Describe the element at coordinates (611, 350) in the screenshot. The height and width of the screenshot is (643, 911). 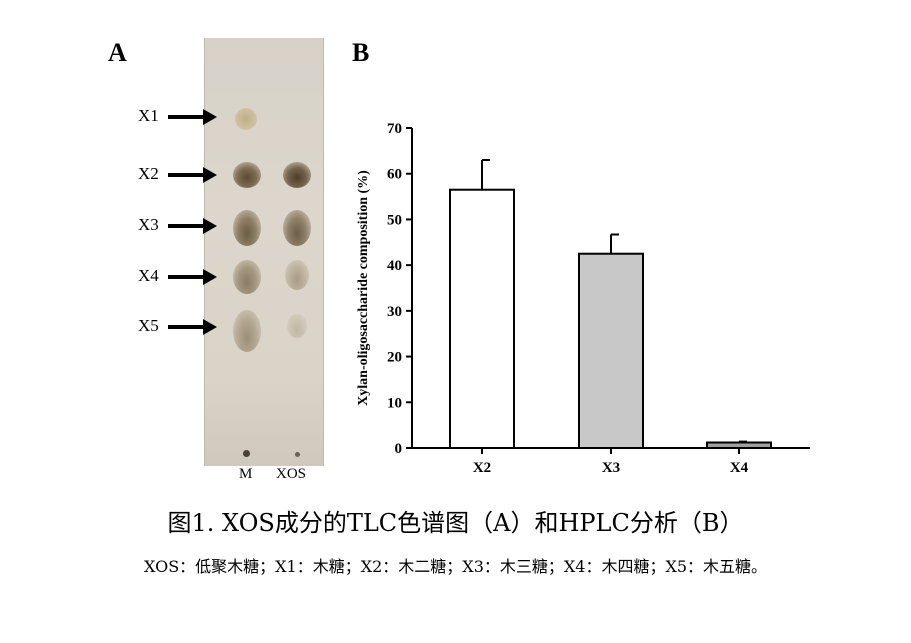
I see `bar-x3` at that location.